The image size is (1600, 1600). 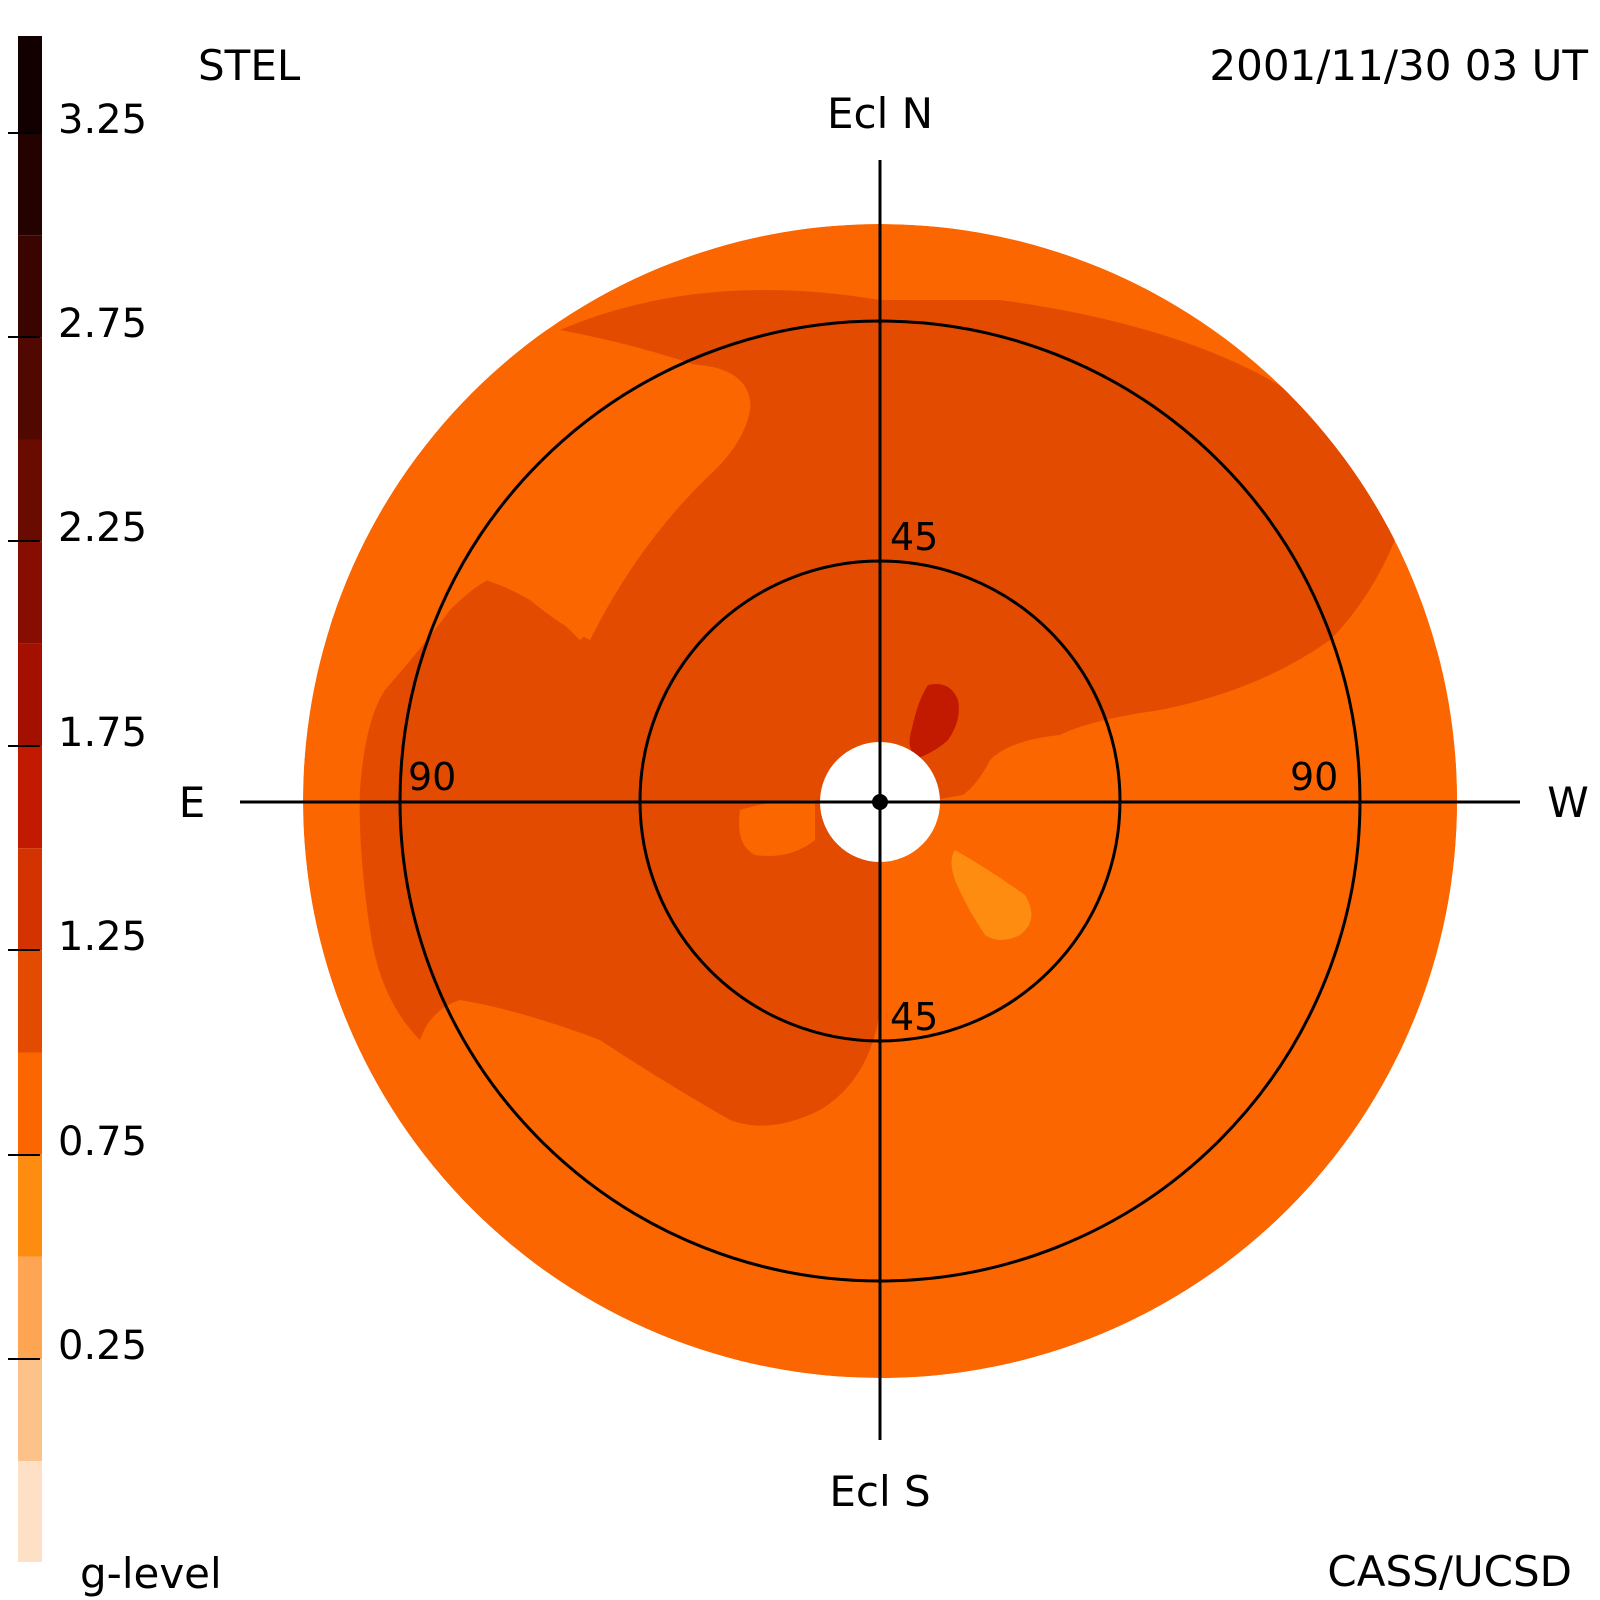 What do you see at coordinates (1449, 1571) in the screenshot?
I see `credit-label: CASS/UCSD` at bounding box center [1449, 1571].